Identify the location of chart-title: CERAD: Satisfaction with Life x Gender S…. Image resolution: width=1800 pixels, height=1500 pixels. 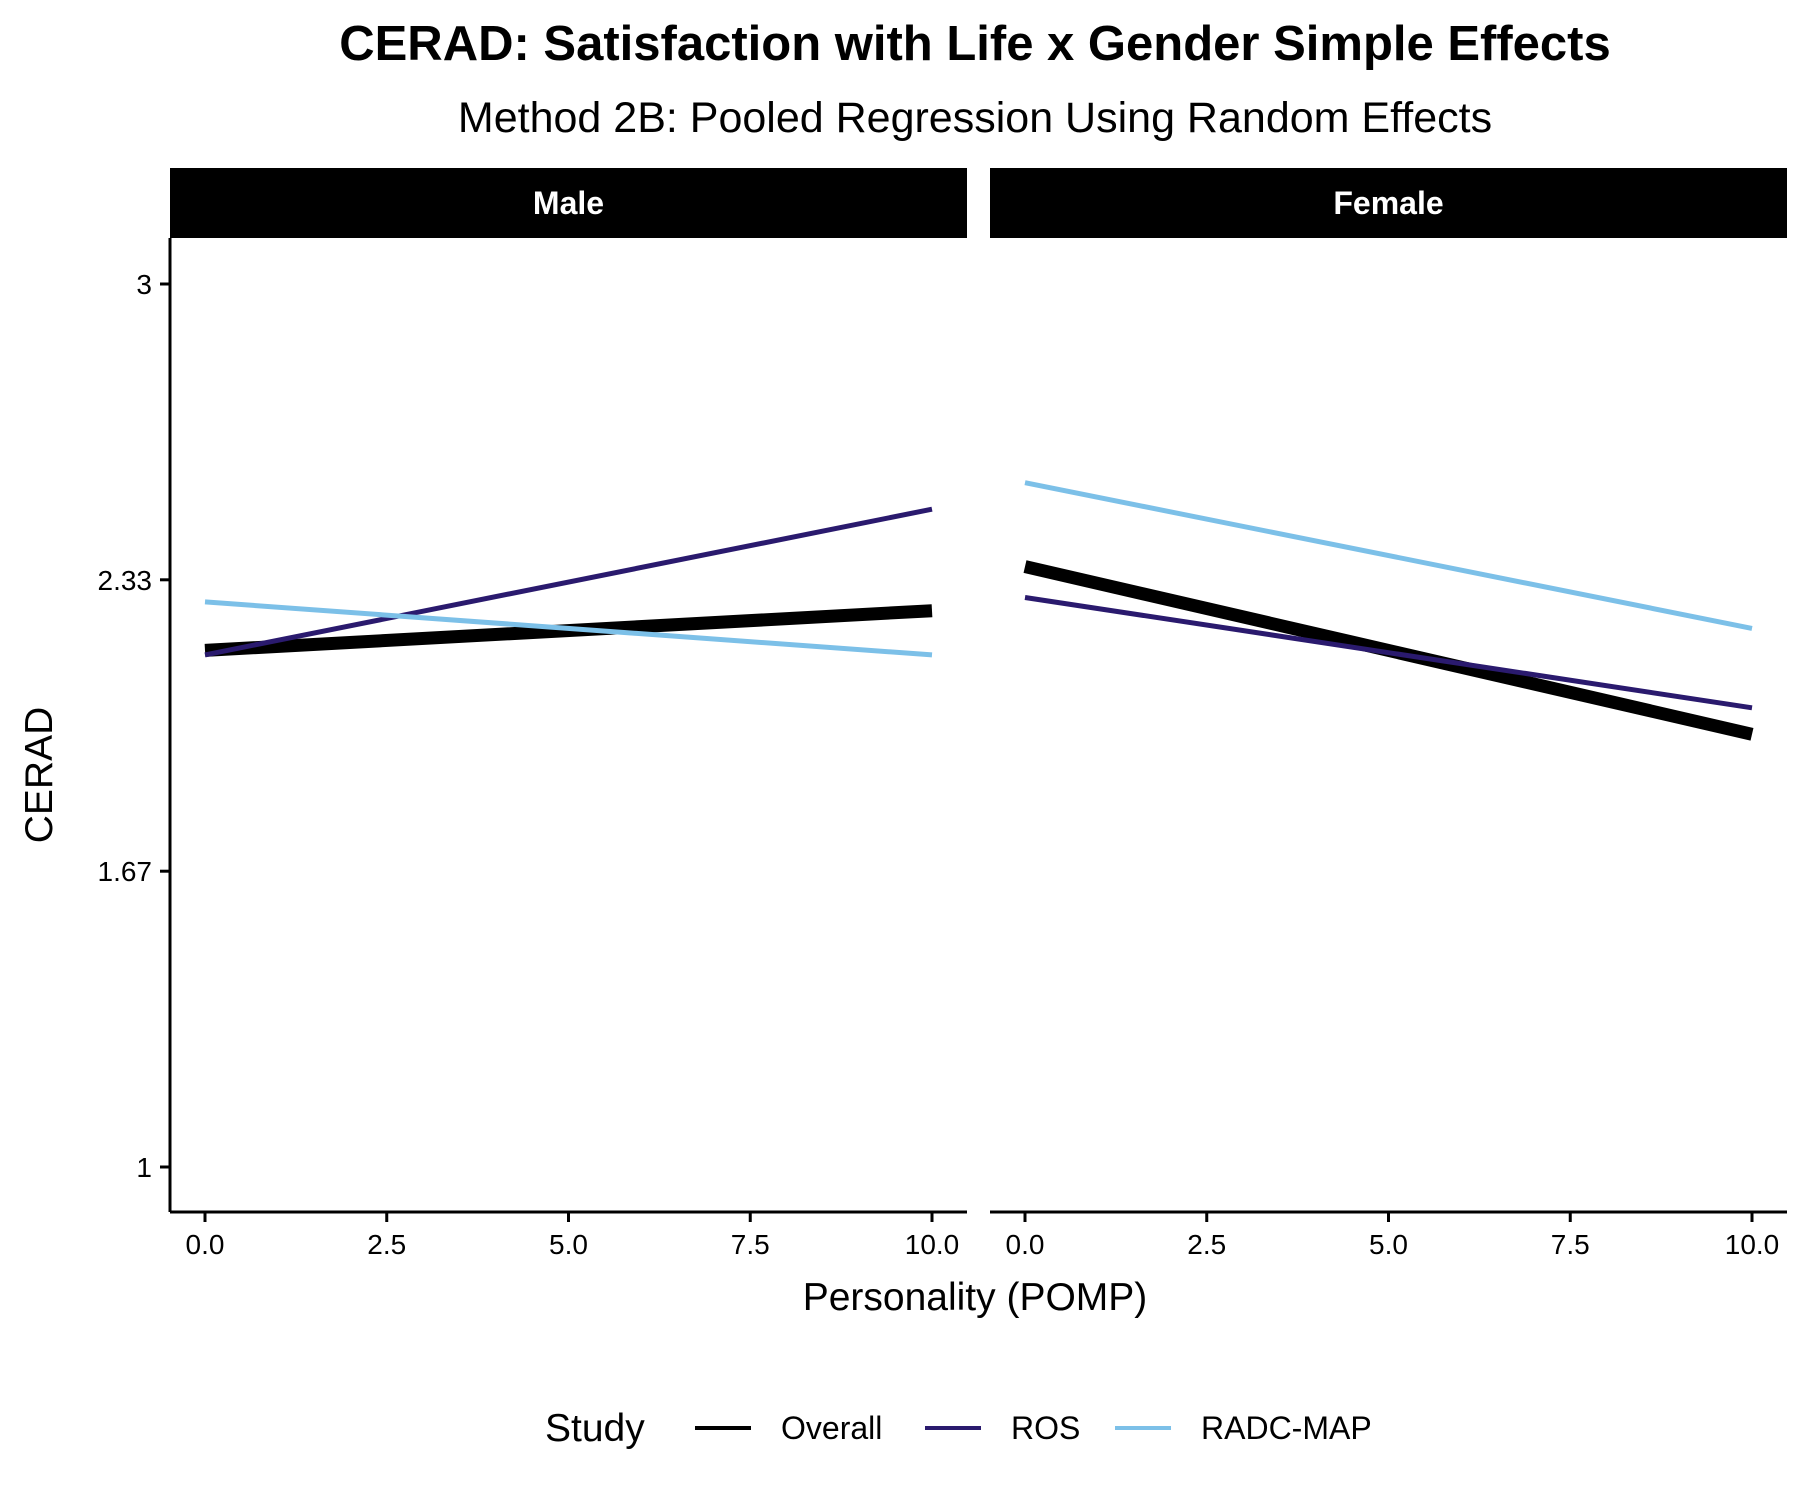
(975, 44).